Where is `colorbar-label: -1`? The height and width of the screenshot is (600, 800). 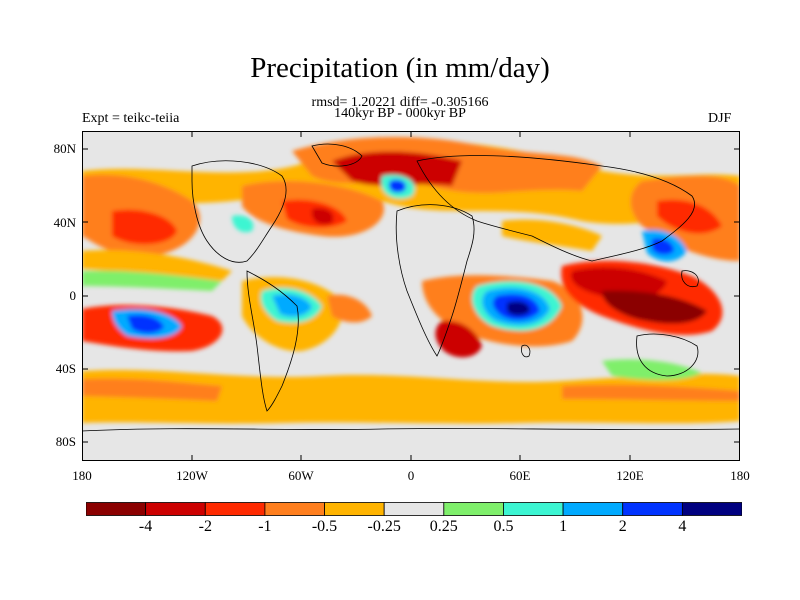 colorbar-label: -1 is located at coordinates (265, 526).